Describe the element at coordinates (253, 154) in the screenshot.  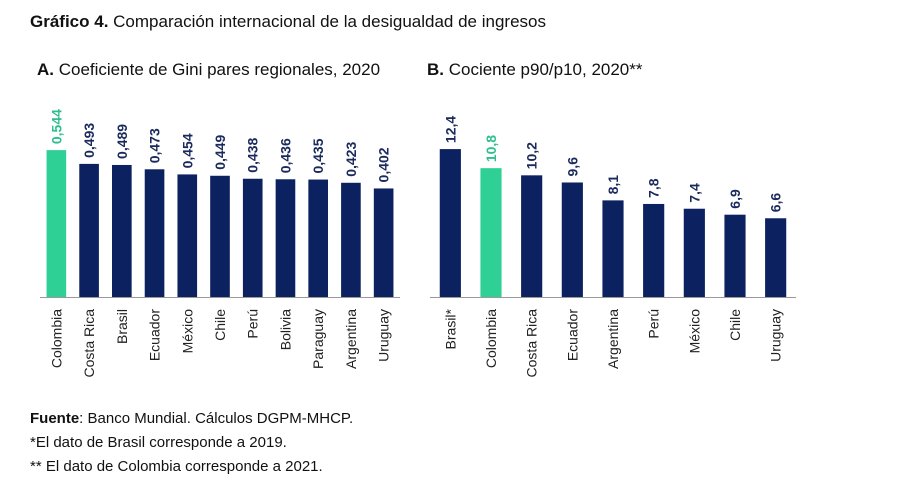
I see `value-label-peru: 0,438` at that location.